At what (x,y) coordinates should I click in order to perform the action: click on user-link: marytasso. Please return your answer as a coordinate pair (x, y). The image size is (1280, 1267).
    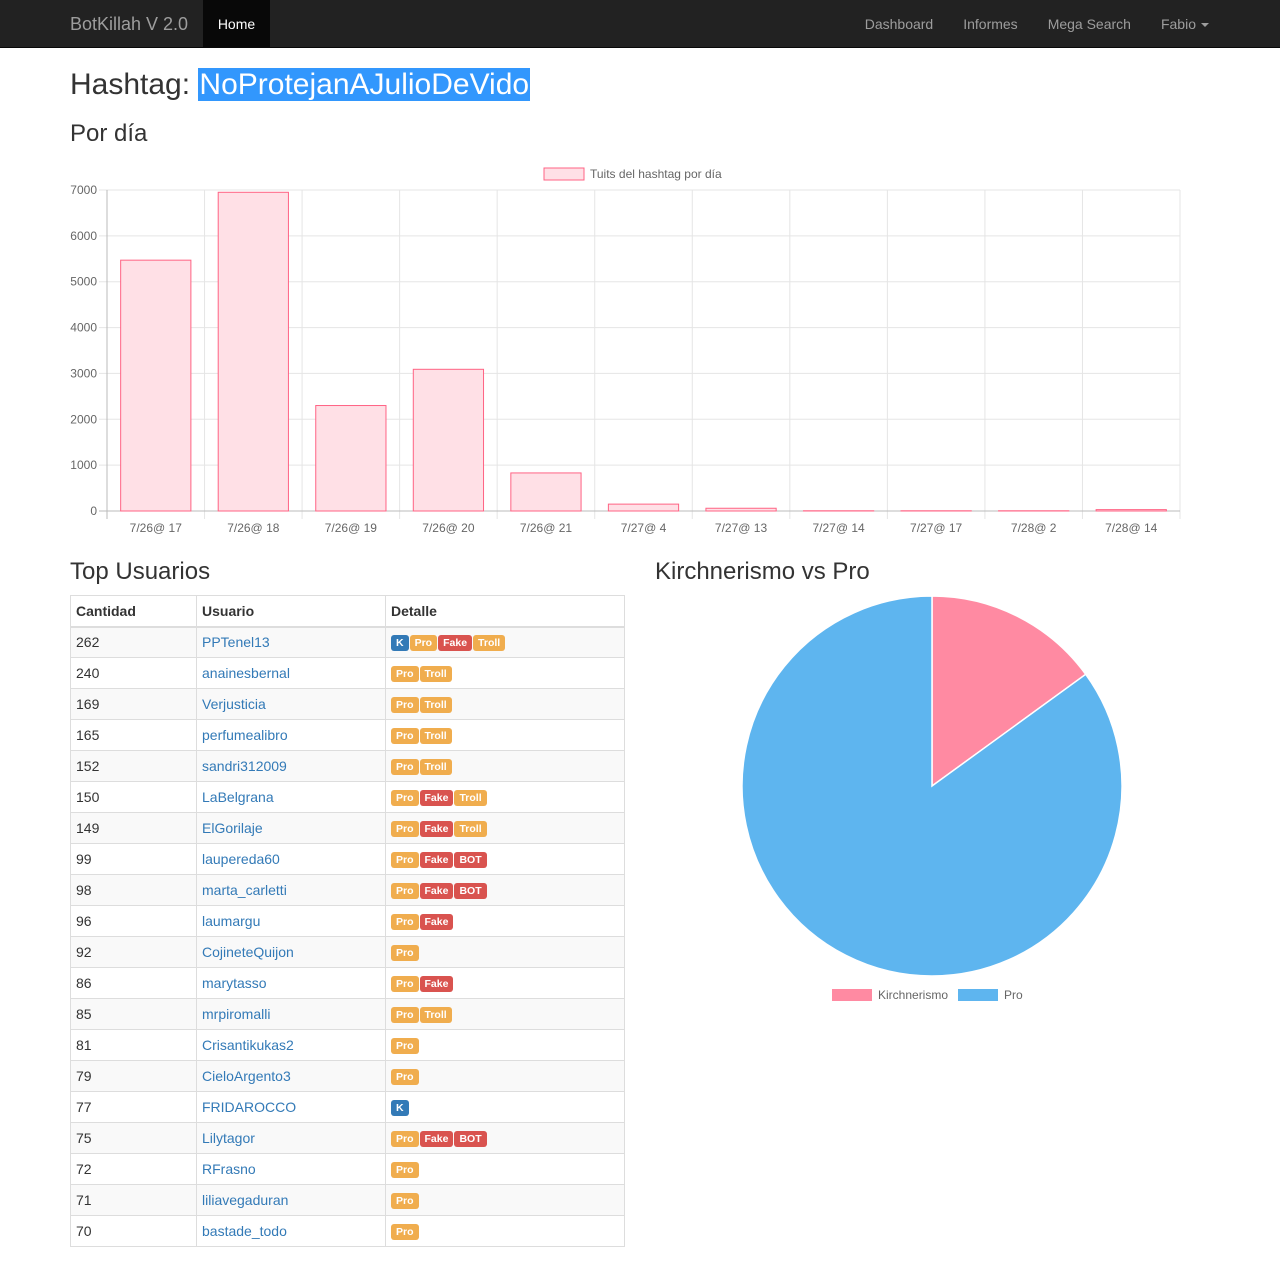
    Looking at the image, I should click on (234, 983).